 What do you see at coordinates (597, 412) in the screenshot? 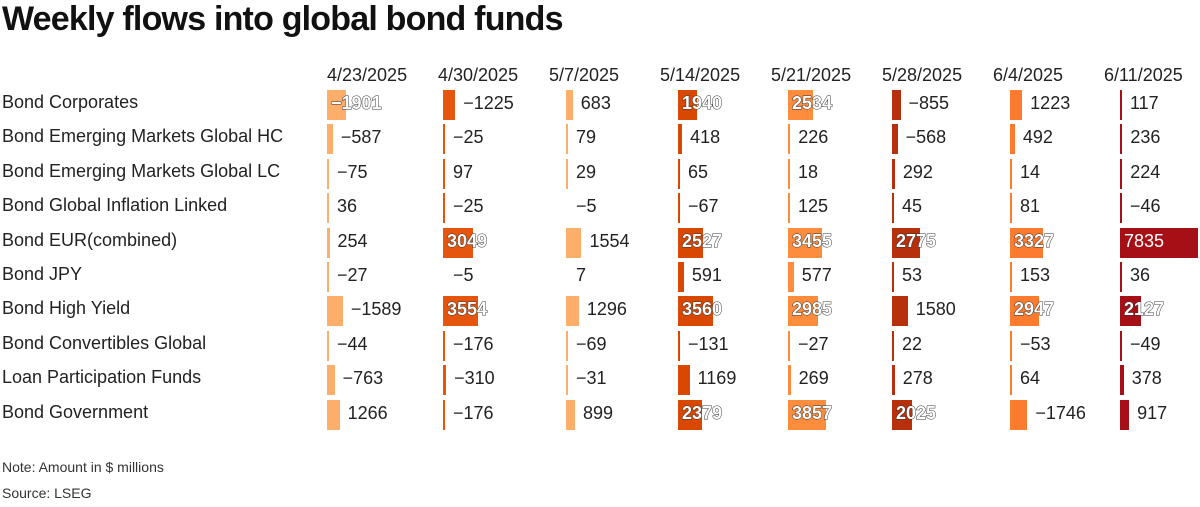
I see `flow-value: 899` at bounding box center [597, 412].